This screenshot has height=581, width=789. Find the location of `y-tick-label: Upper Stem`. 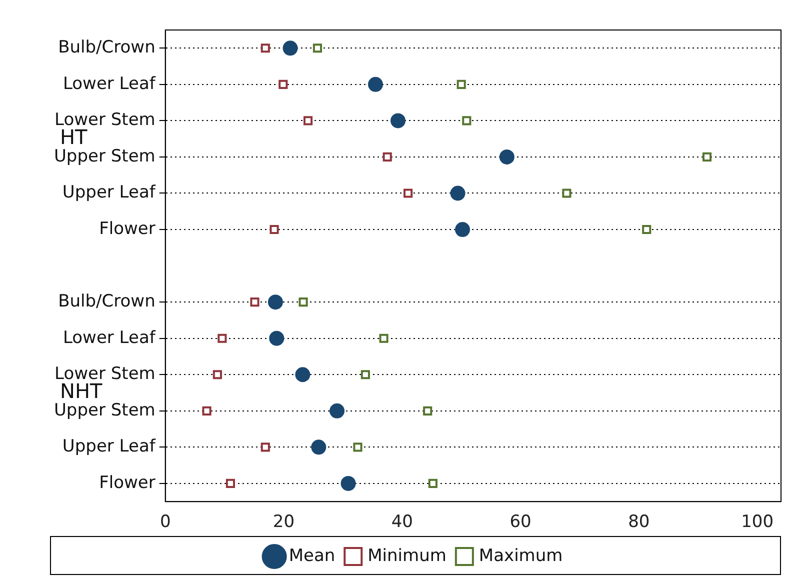

y-tick-label: Upper Stem is located at coordinates (105, 410).